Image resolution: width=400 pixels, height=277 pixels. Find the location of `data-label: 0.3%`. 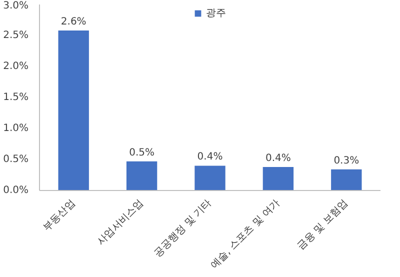

data-label: 0.3% is located at coordinates (347, 160).